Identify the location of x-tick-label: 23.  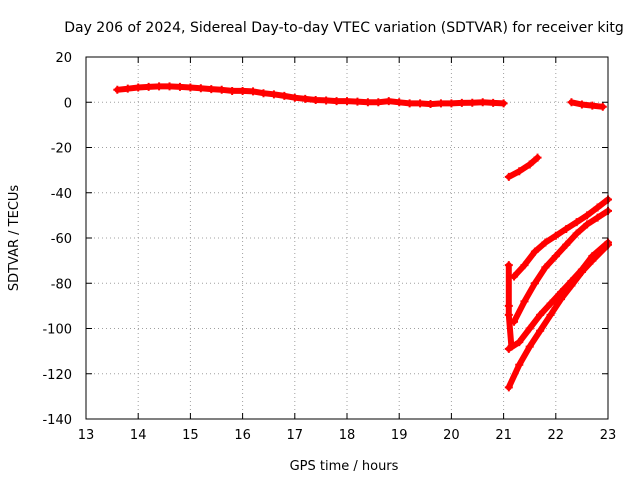
(608, 435).